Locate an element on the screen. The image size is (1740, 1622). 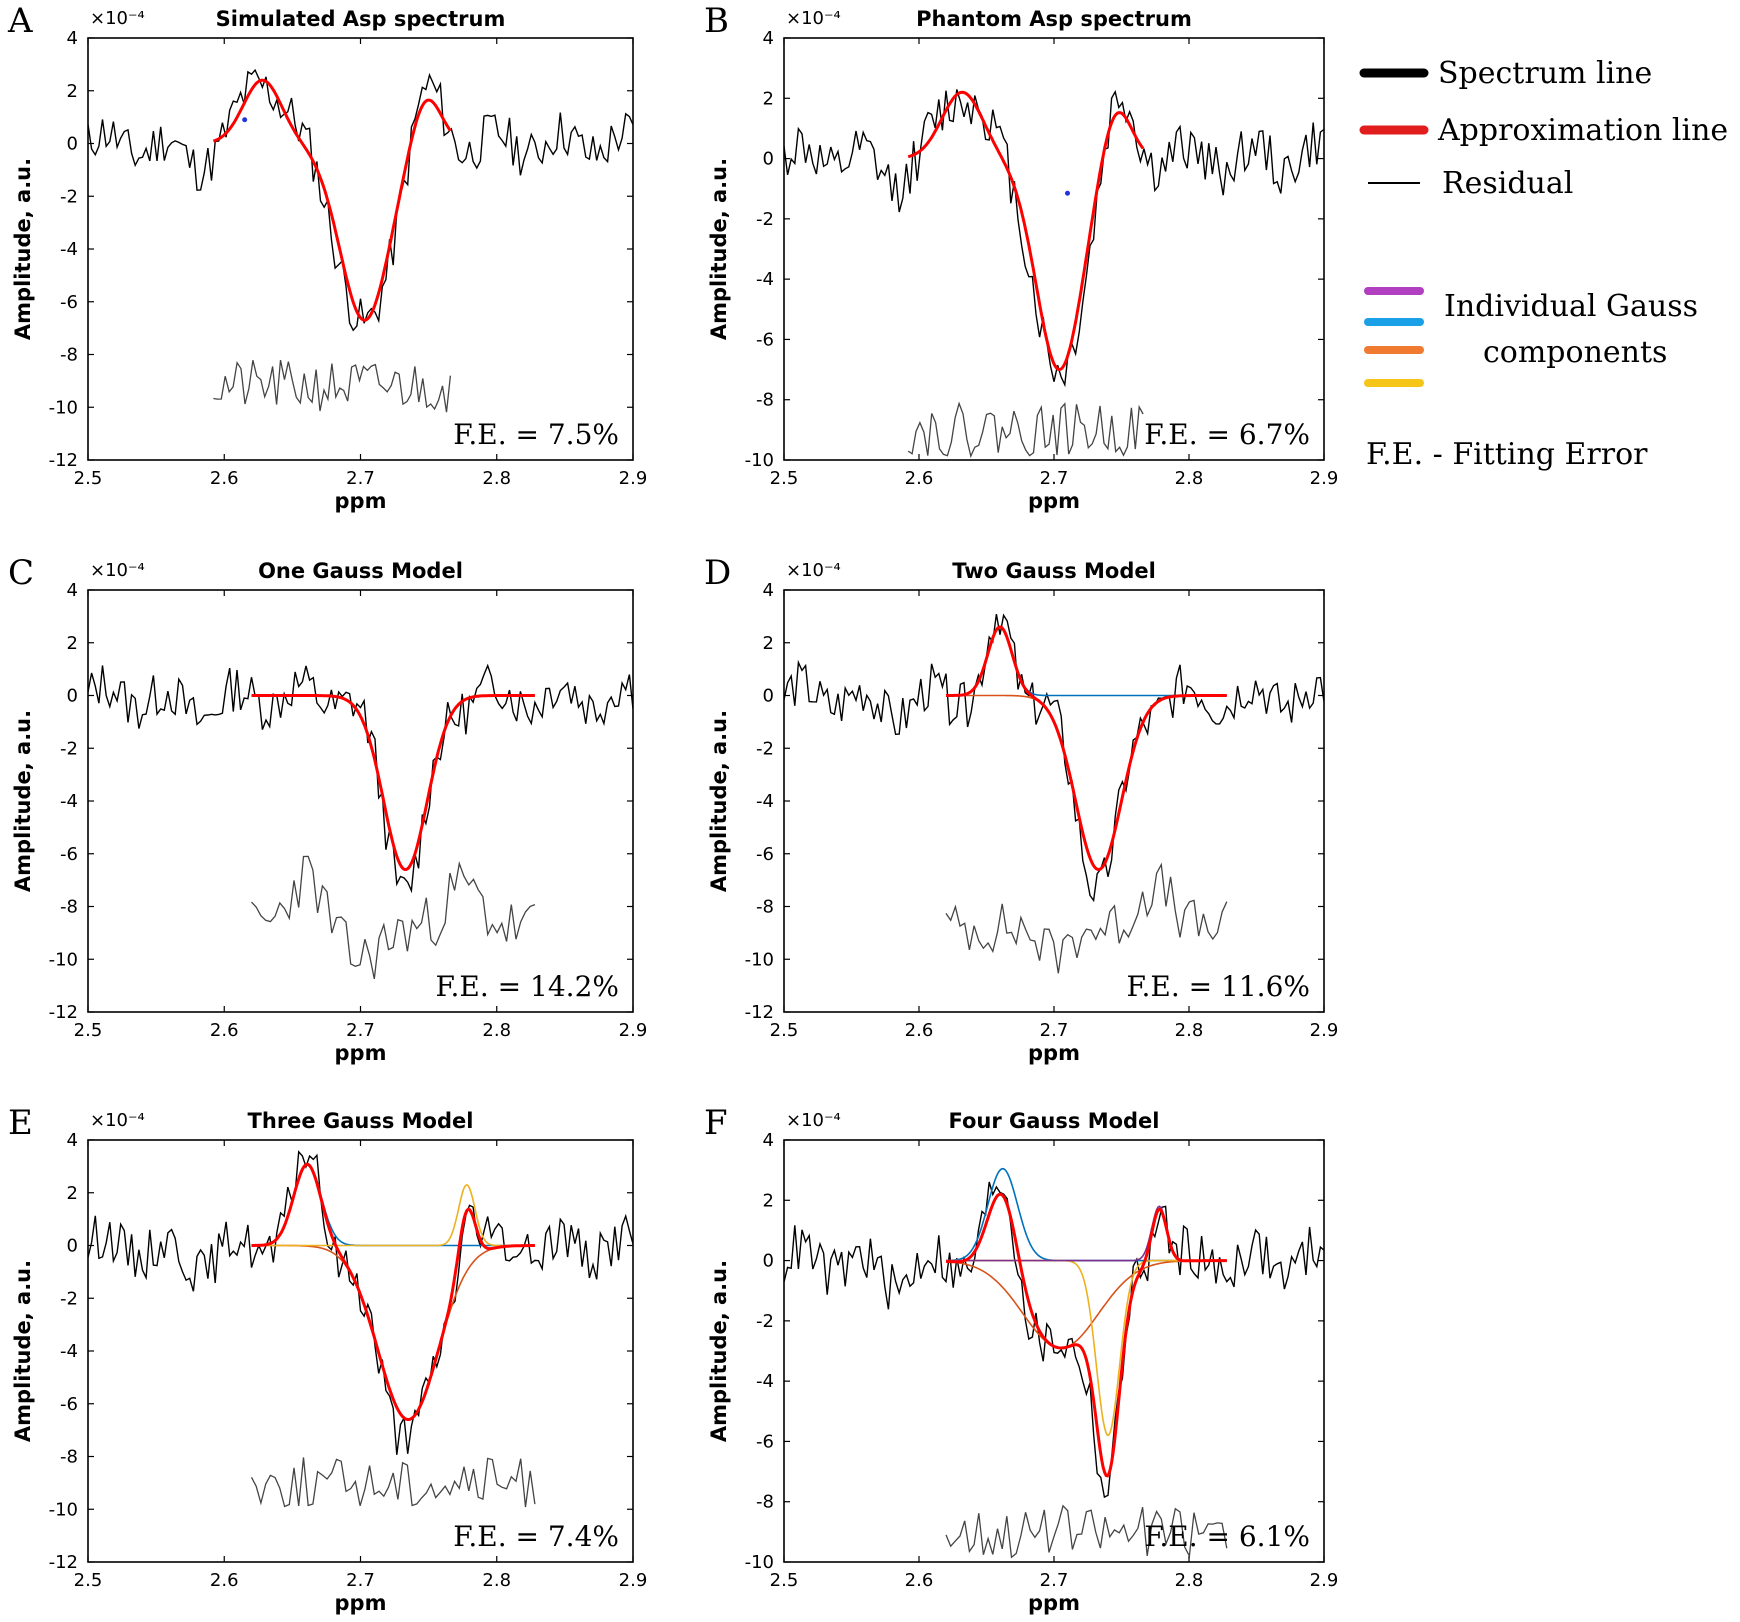
legend-label: Spectrum line is located at coordinates (1545, 73).